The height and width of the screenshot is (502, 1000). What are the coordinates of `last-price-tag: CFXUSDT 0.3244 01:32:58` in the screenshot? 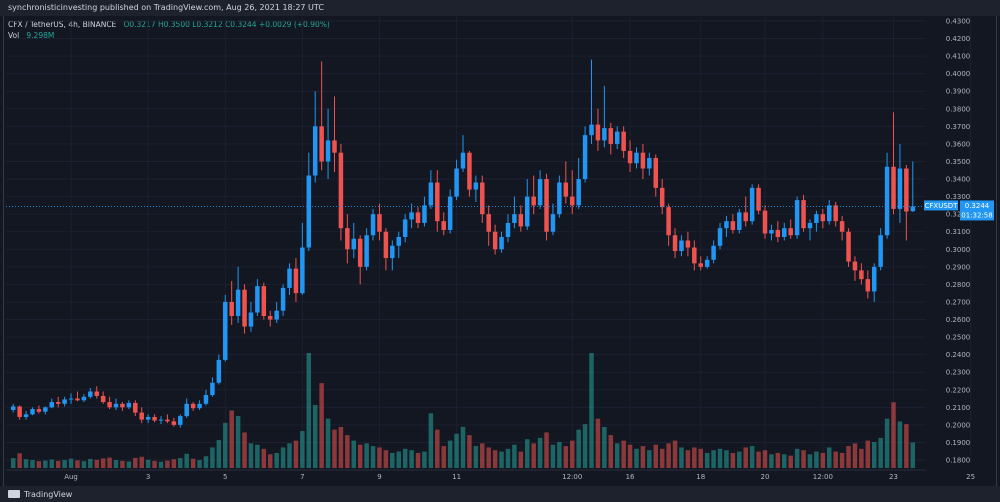 It's located at (959, 210).